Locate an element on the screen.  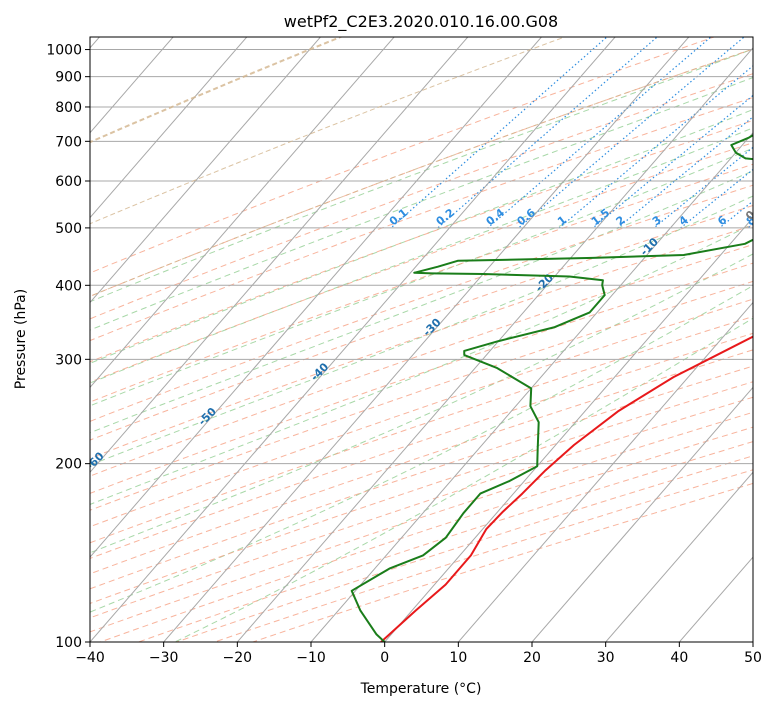
isotherm-label: -40 is located at coordinates (319, 371).